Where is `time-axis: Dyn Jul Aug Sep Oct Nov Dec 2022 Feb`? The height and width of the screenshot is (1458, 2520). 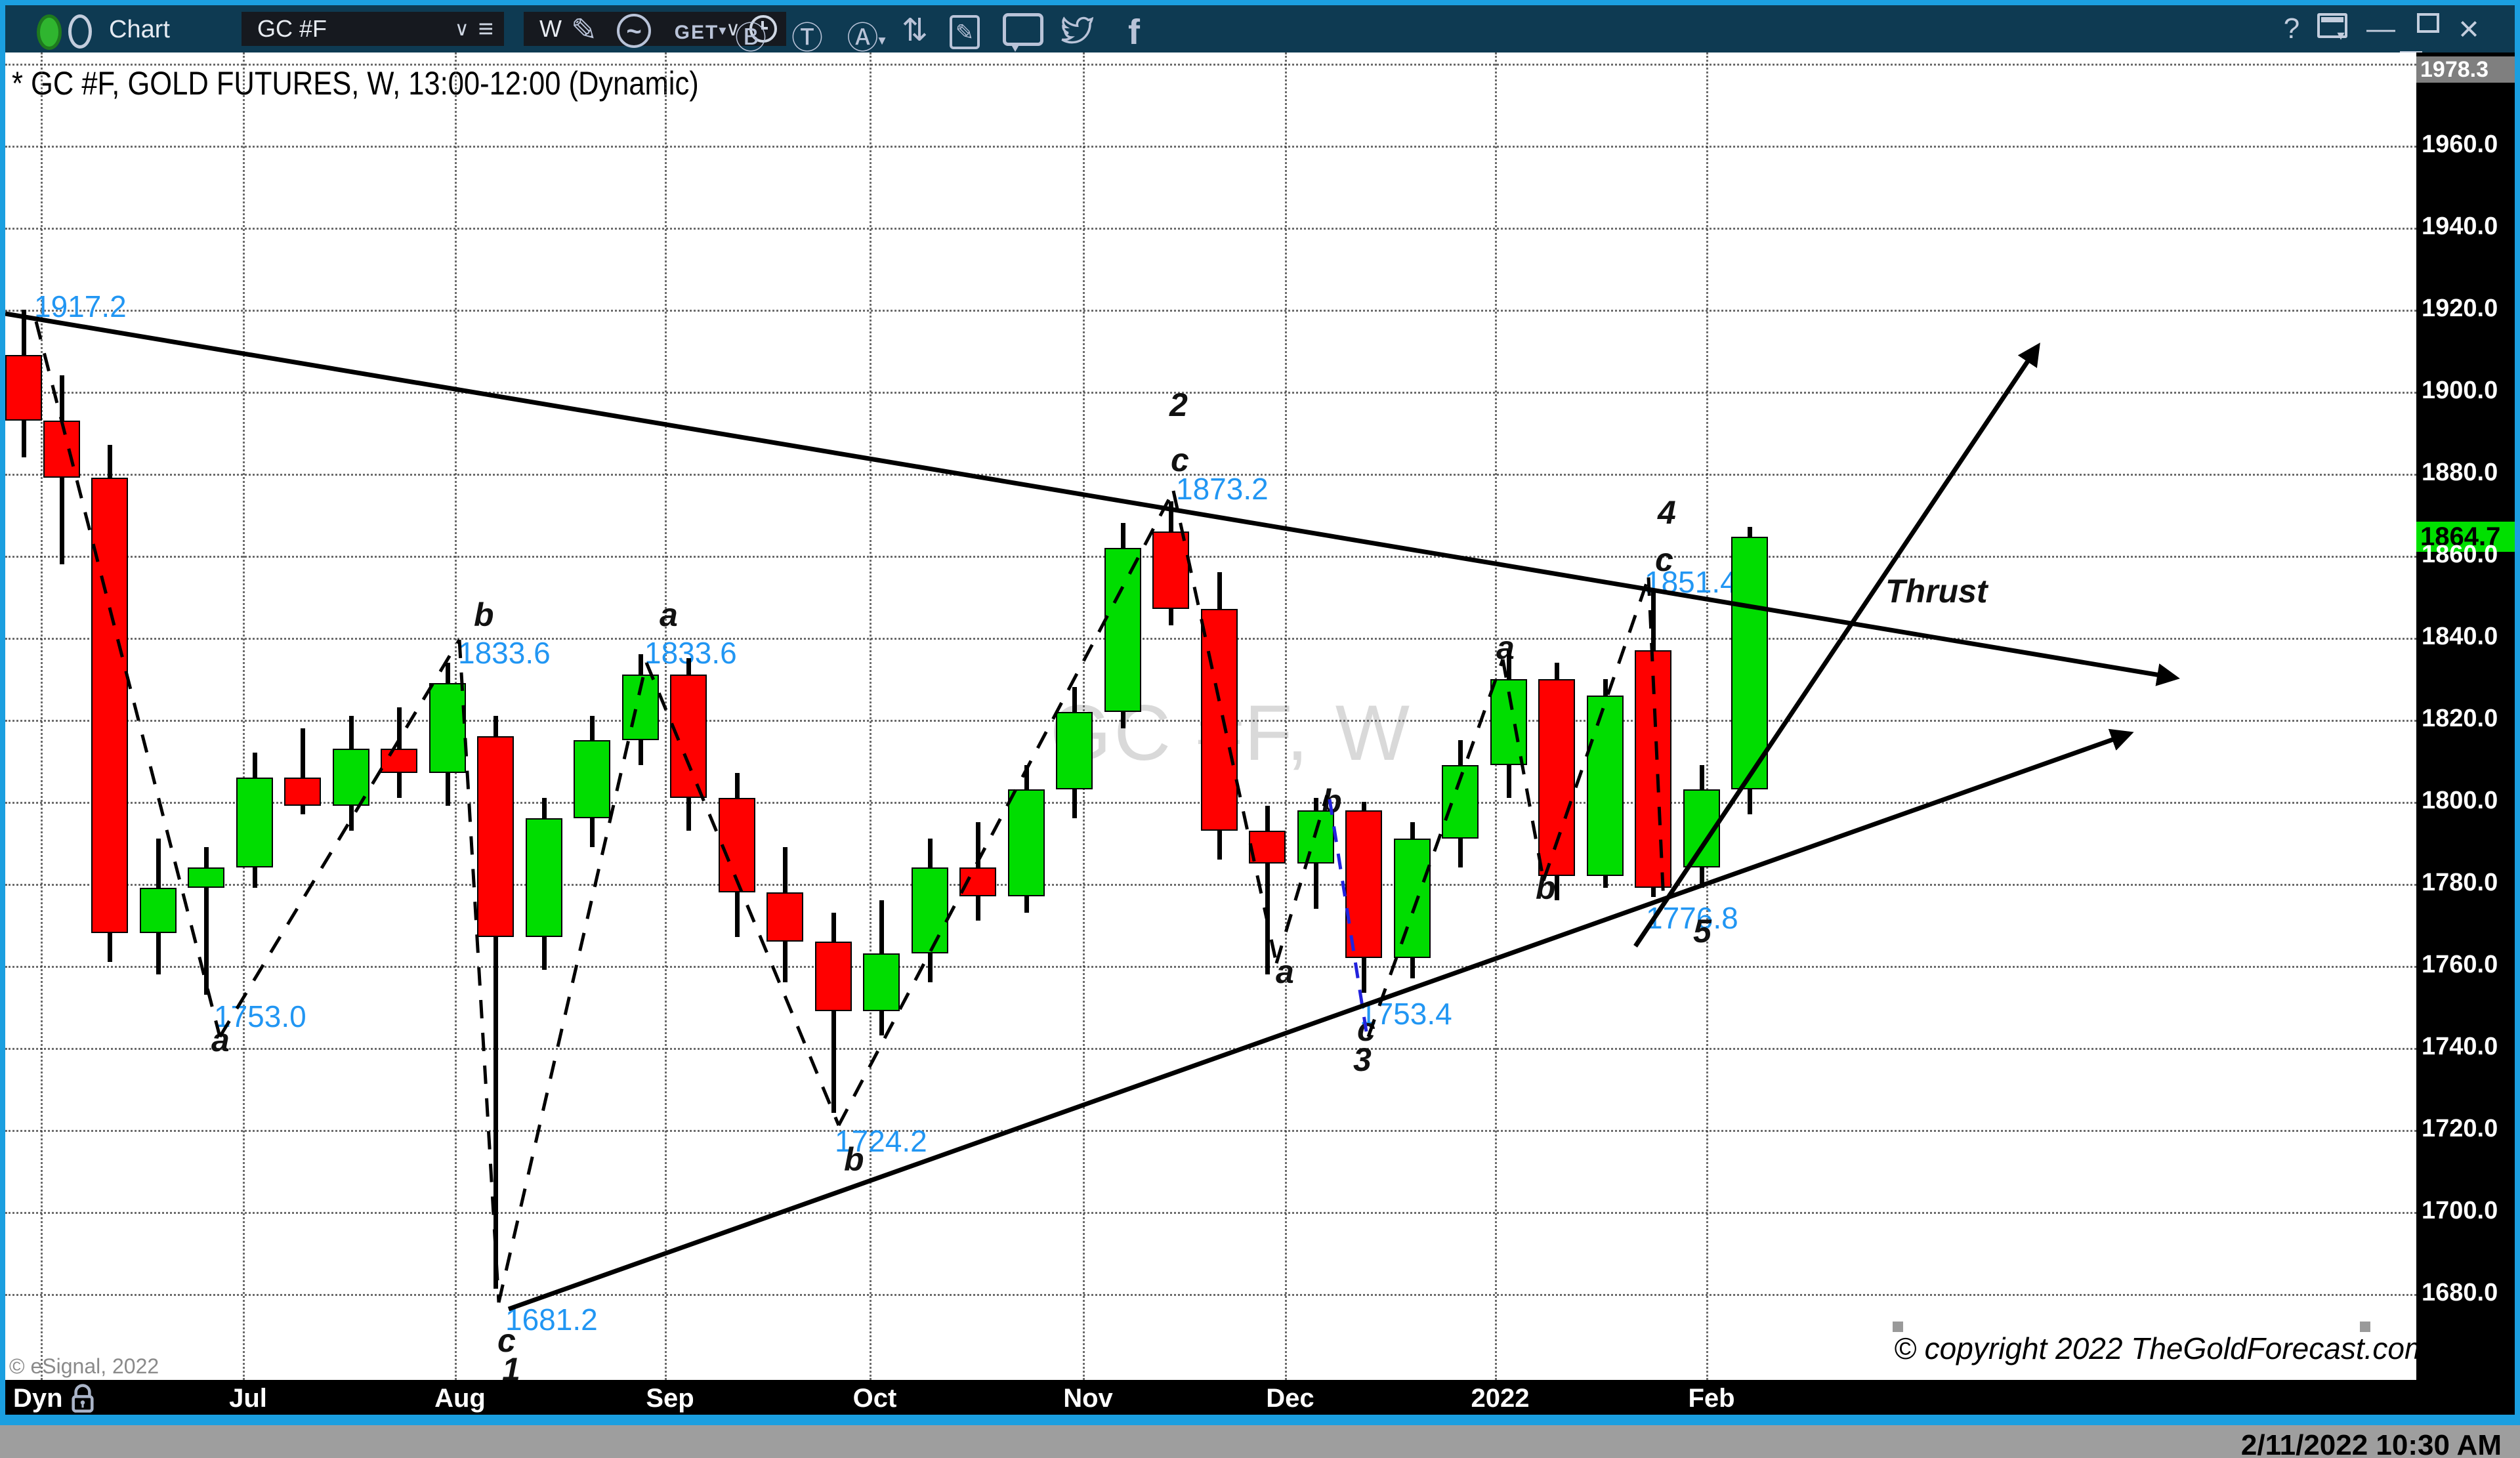 time-axis: Dyn Jul Aug Sep Oct Nov Dec 2022 Feb is located at coordinates (1260, 1397).